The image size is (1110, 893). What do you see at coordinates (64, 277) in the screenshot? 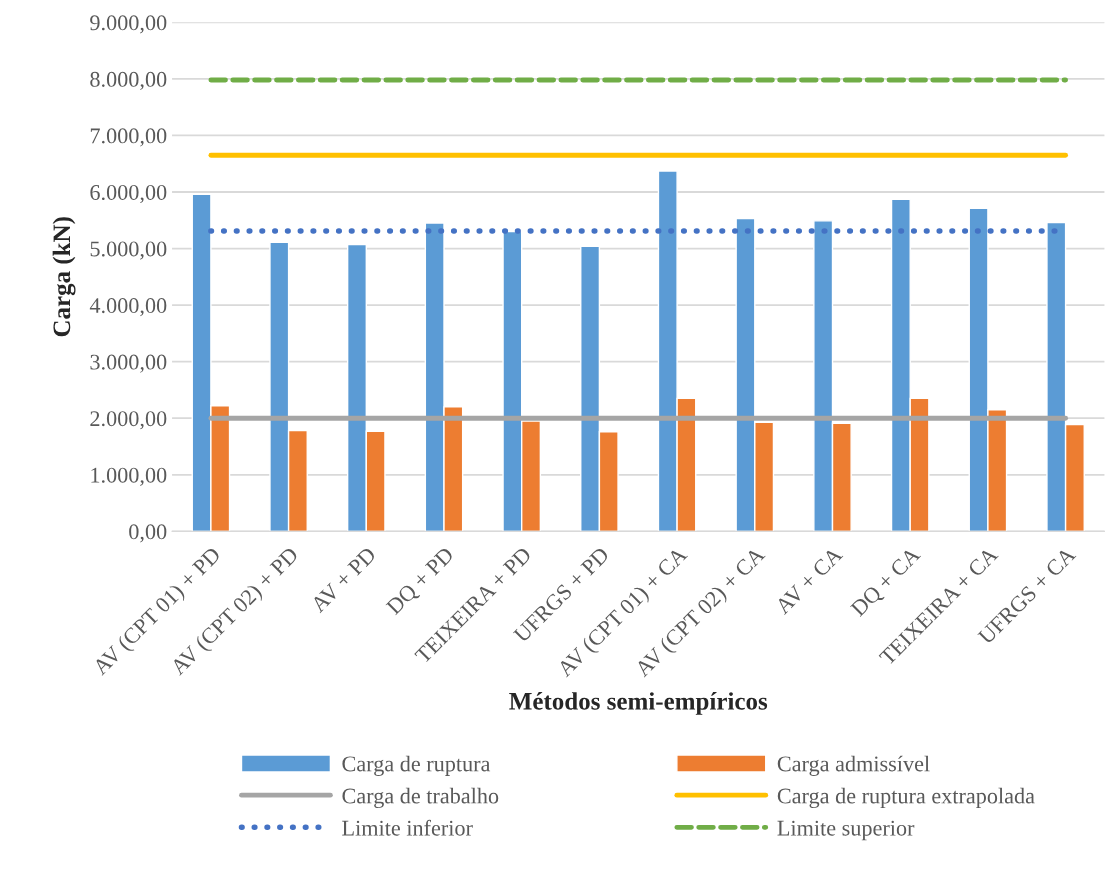
I see `y-axis-title: Carga (kN)` at bounding box center [64, 277].